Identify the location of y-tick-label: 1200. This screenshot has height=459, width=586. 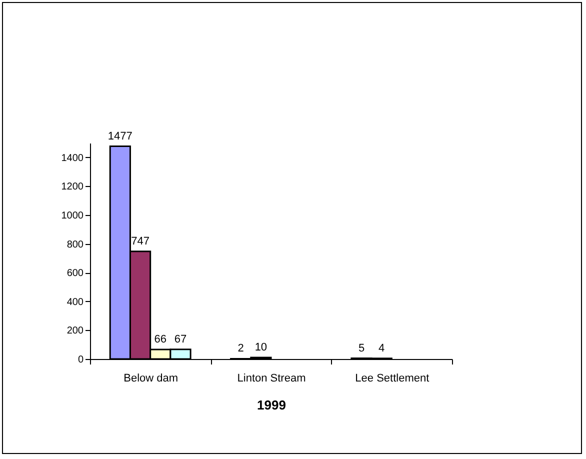
(72, 187).